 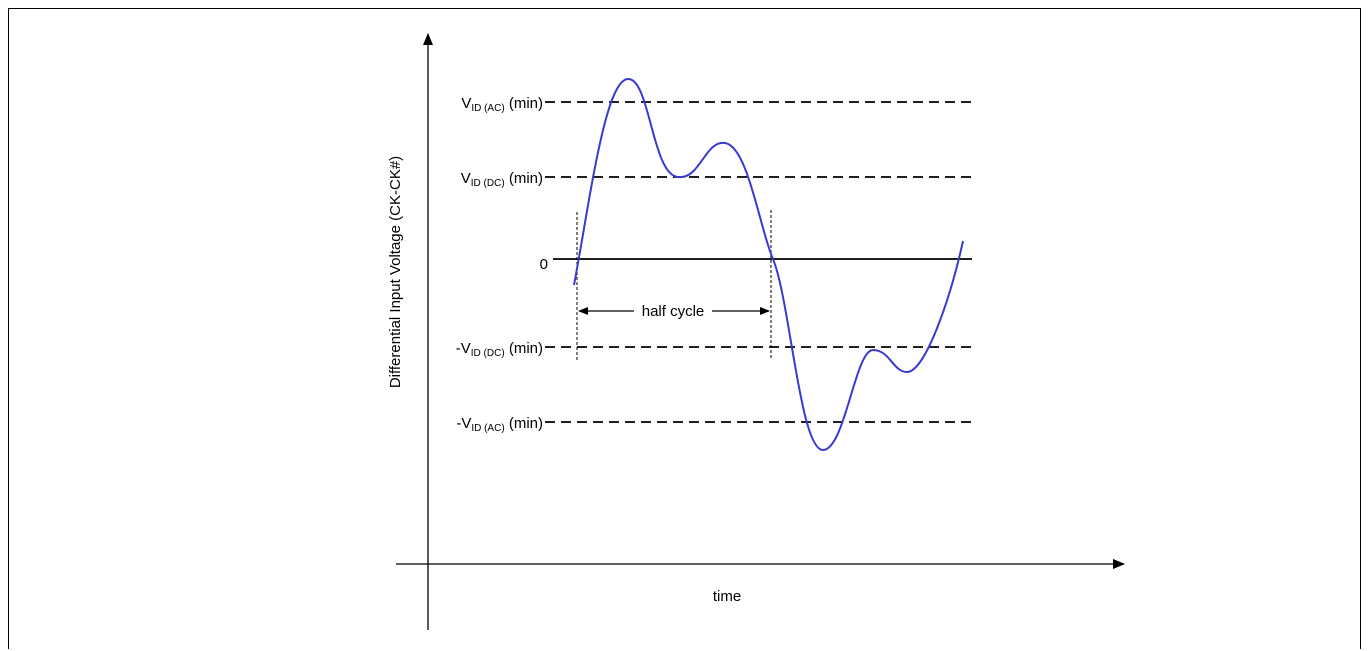 What do you see at coordinates (544, 264) in the screenshot?
I see `zero-label: 0` at bounding box center [544, 264].